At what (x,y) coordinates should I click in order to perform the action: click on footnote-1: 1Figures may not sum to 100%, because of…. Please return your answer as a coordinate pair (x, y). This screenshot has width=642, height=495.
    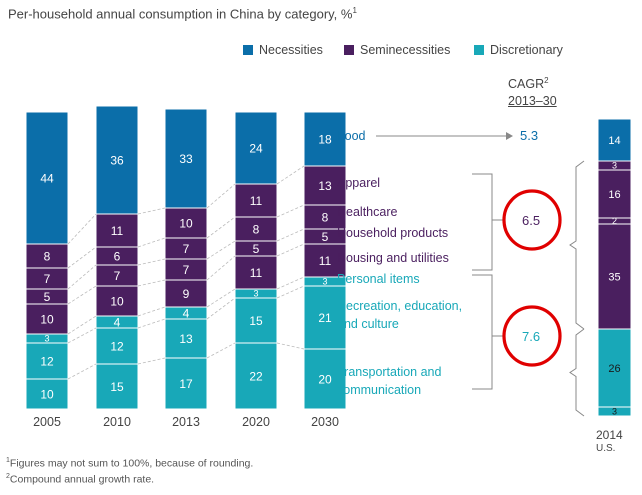
    Looking at the image, I should click on (130, 463).